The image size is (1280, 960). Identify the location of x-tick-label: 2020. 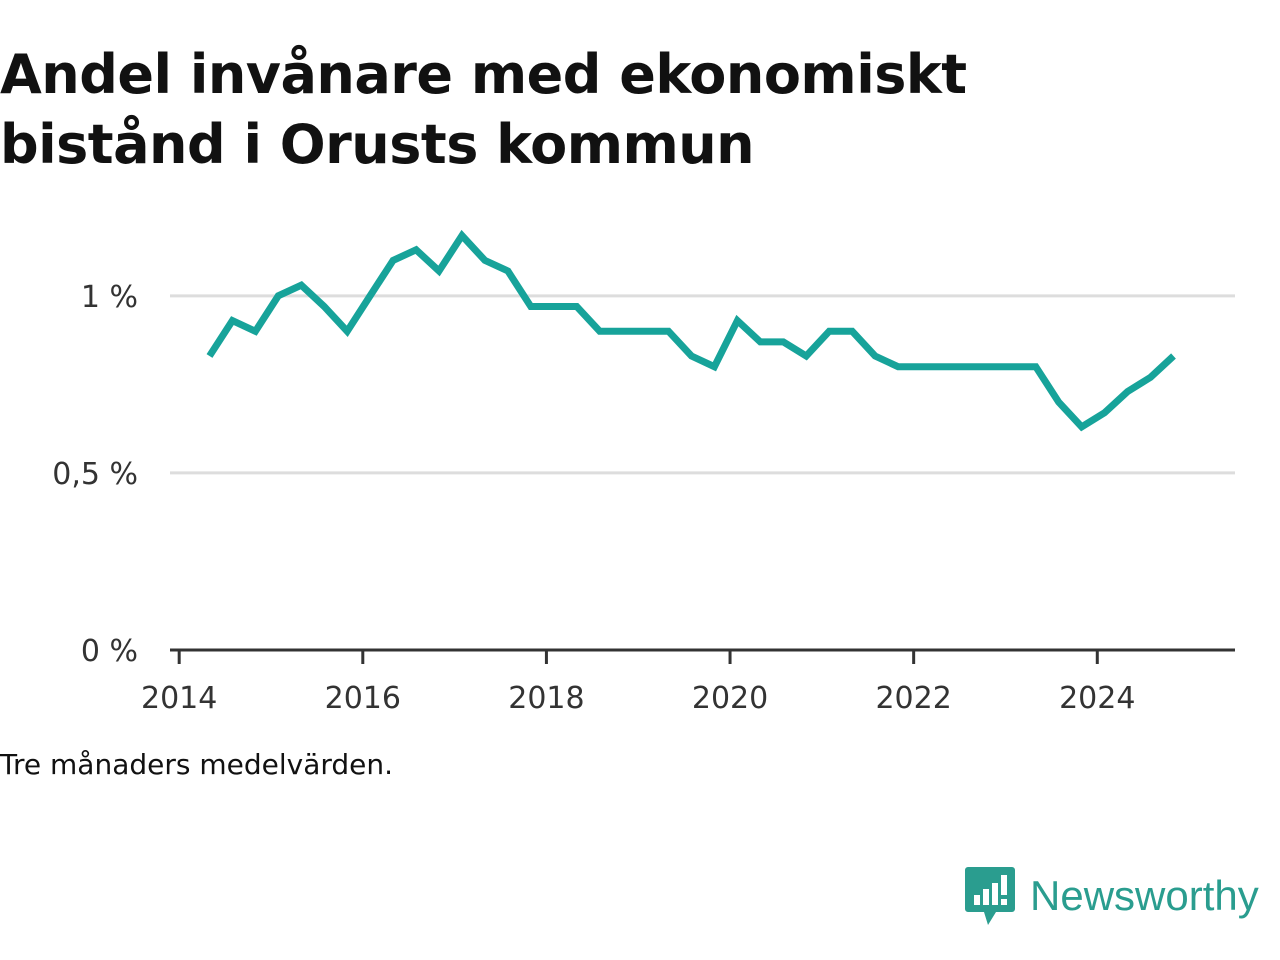
(730, 698).